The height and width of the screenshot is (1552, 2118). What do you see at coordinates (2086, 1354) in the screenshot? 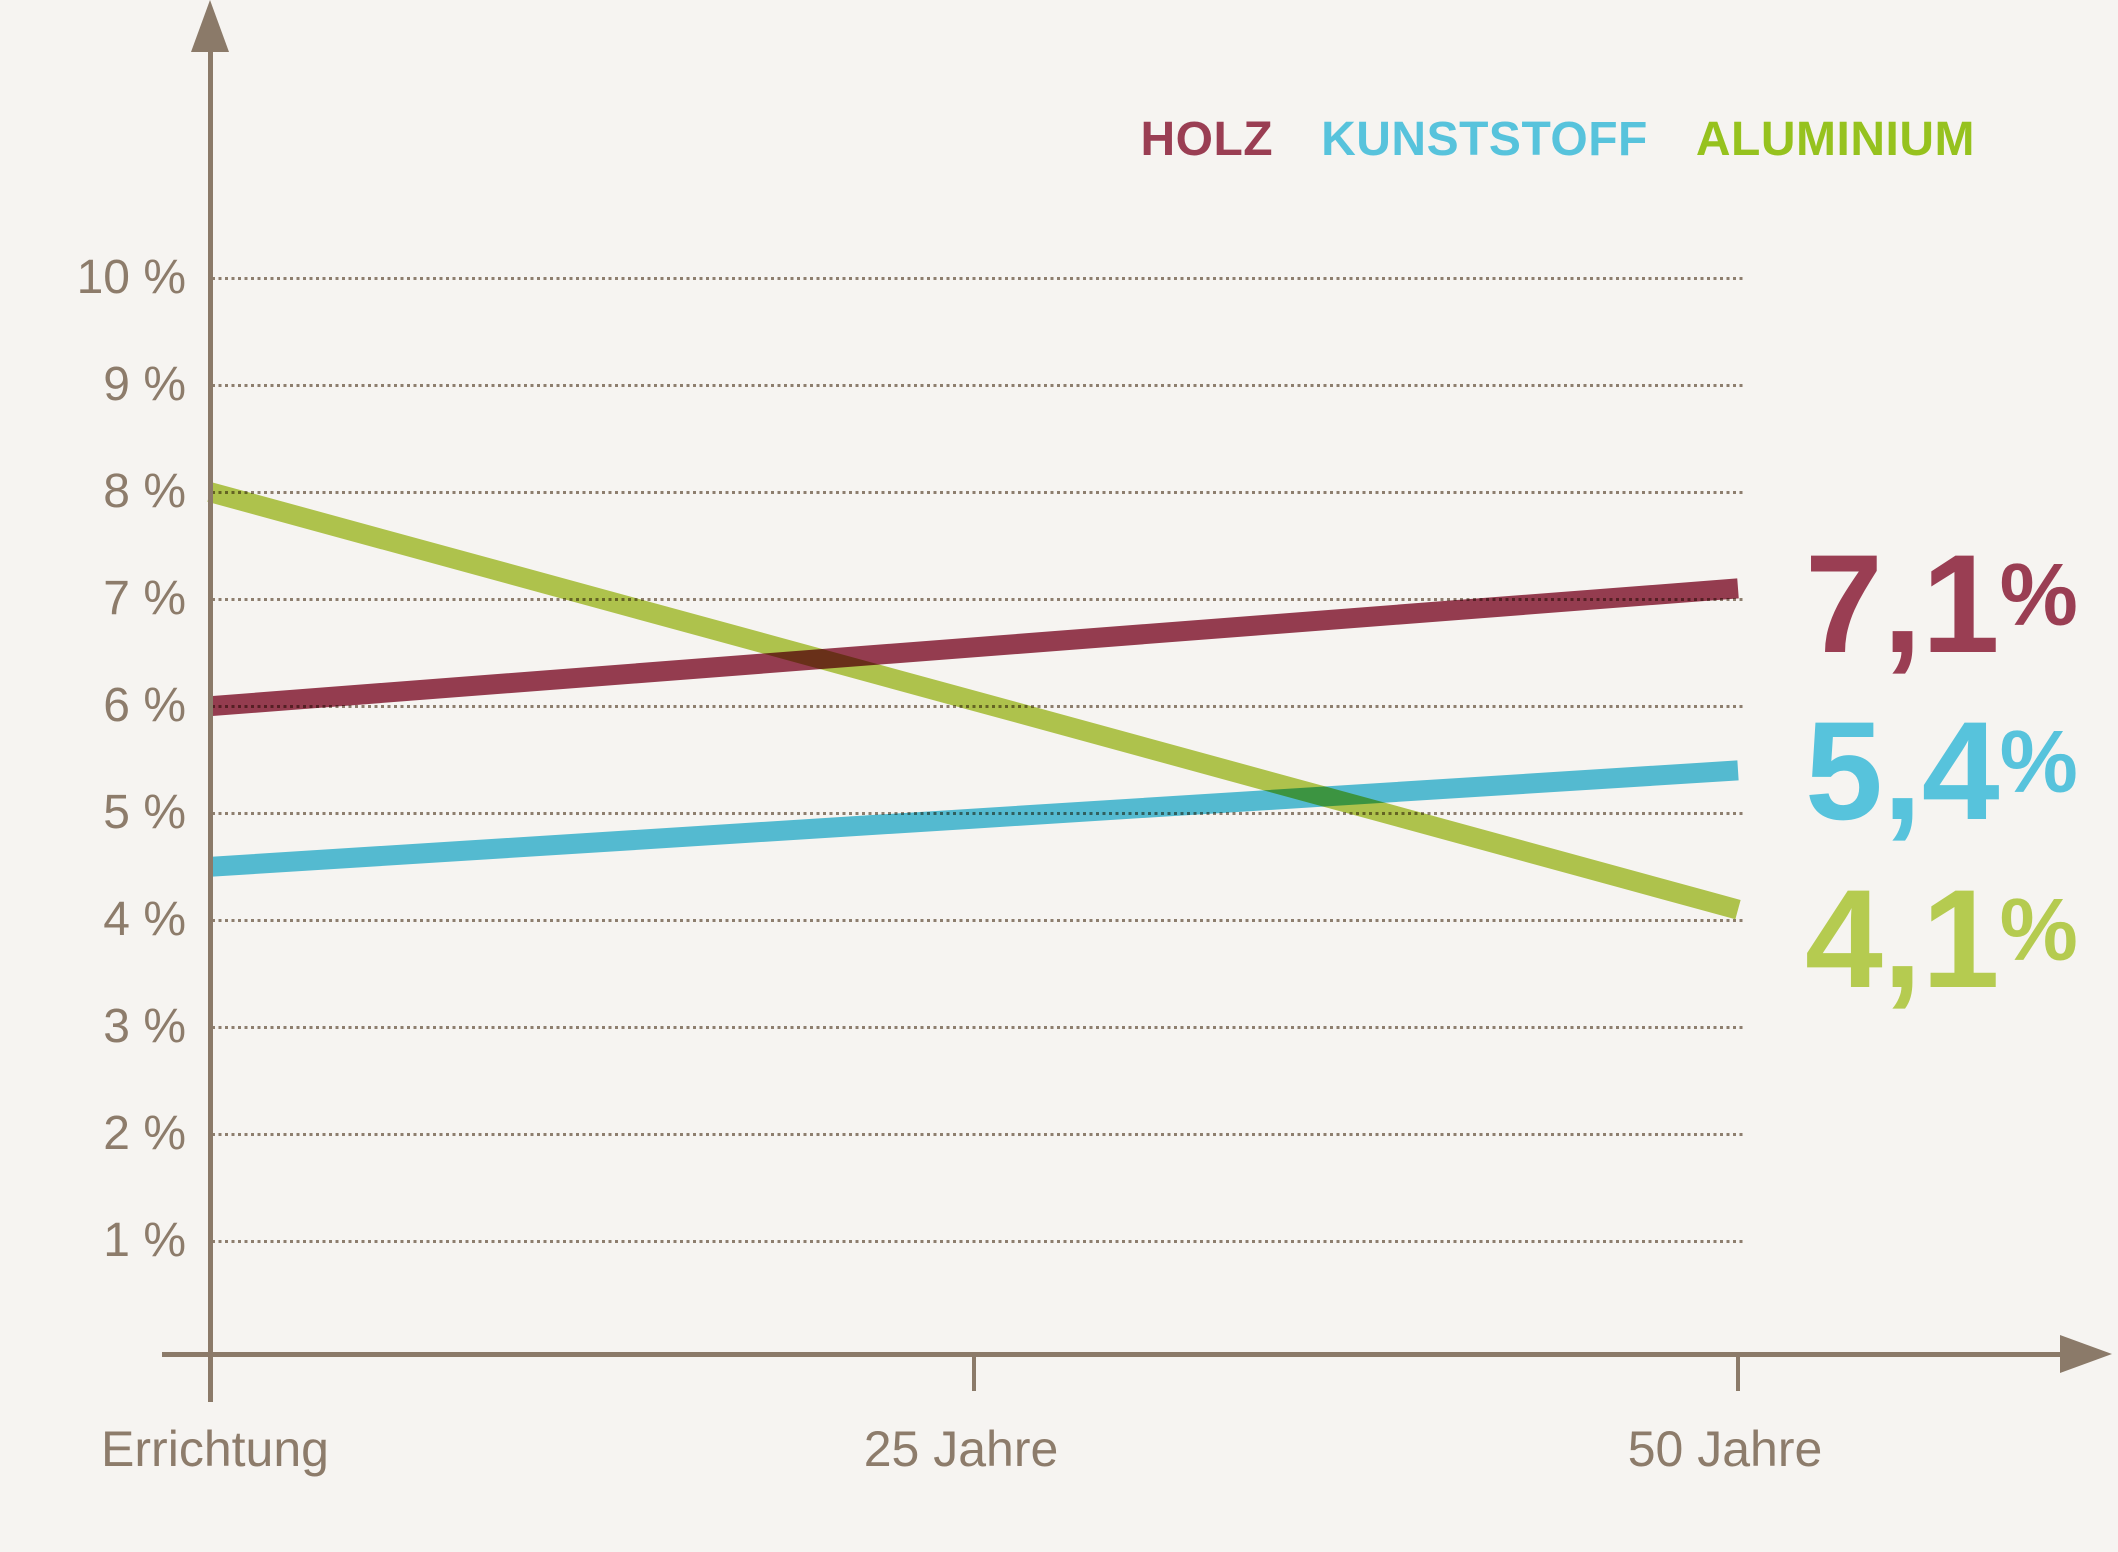
I see `x-axis-arrow-icon` at bounding box center [2086, 1354].